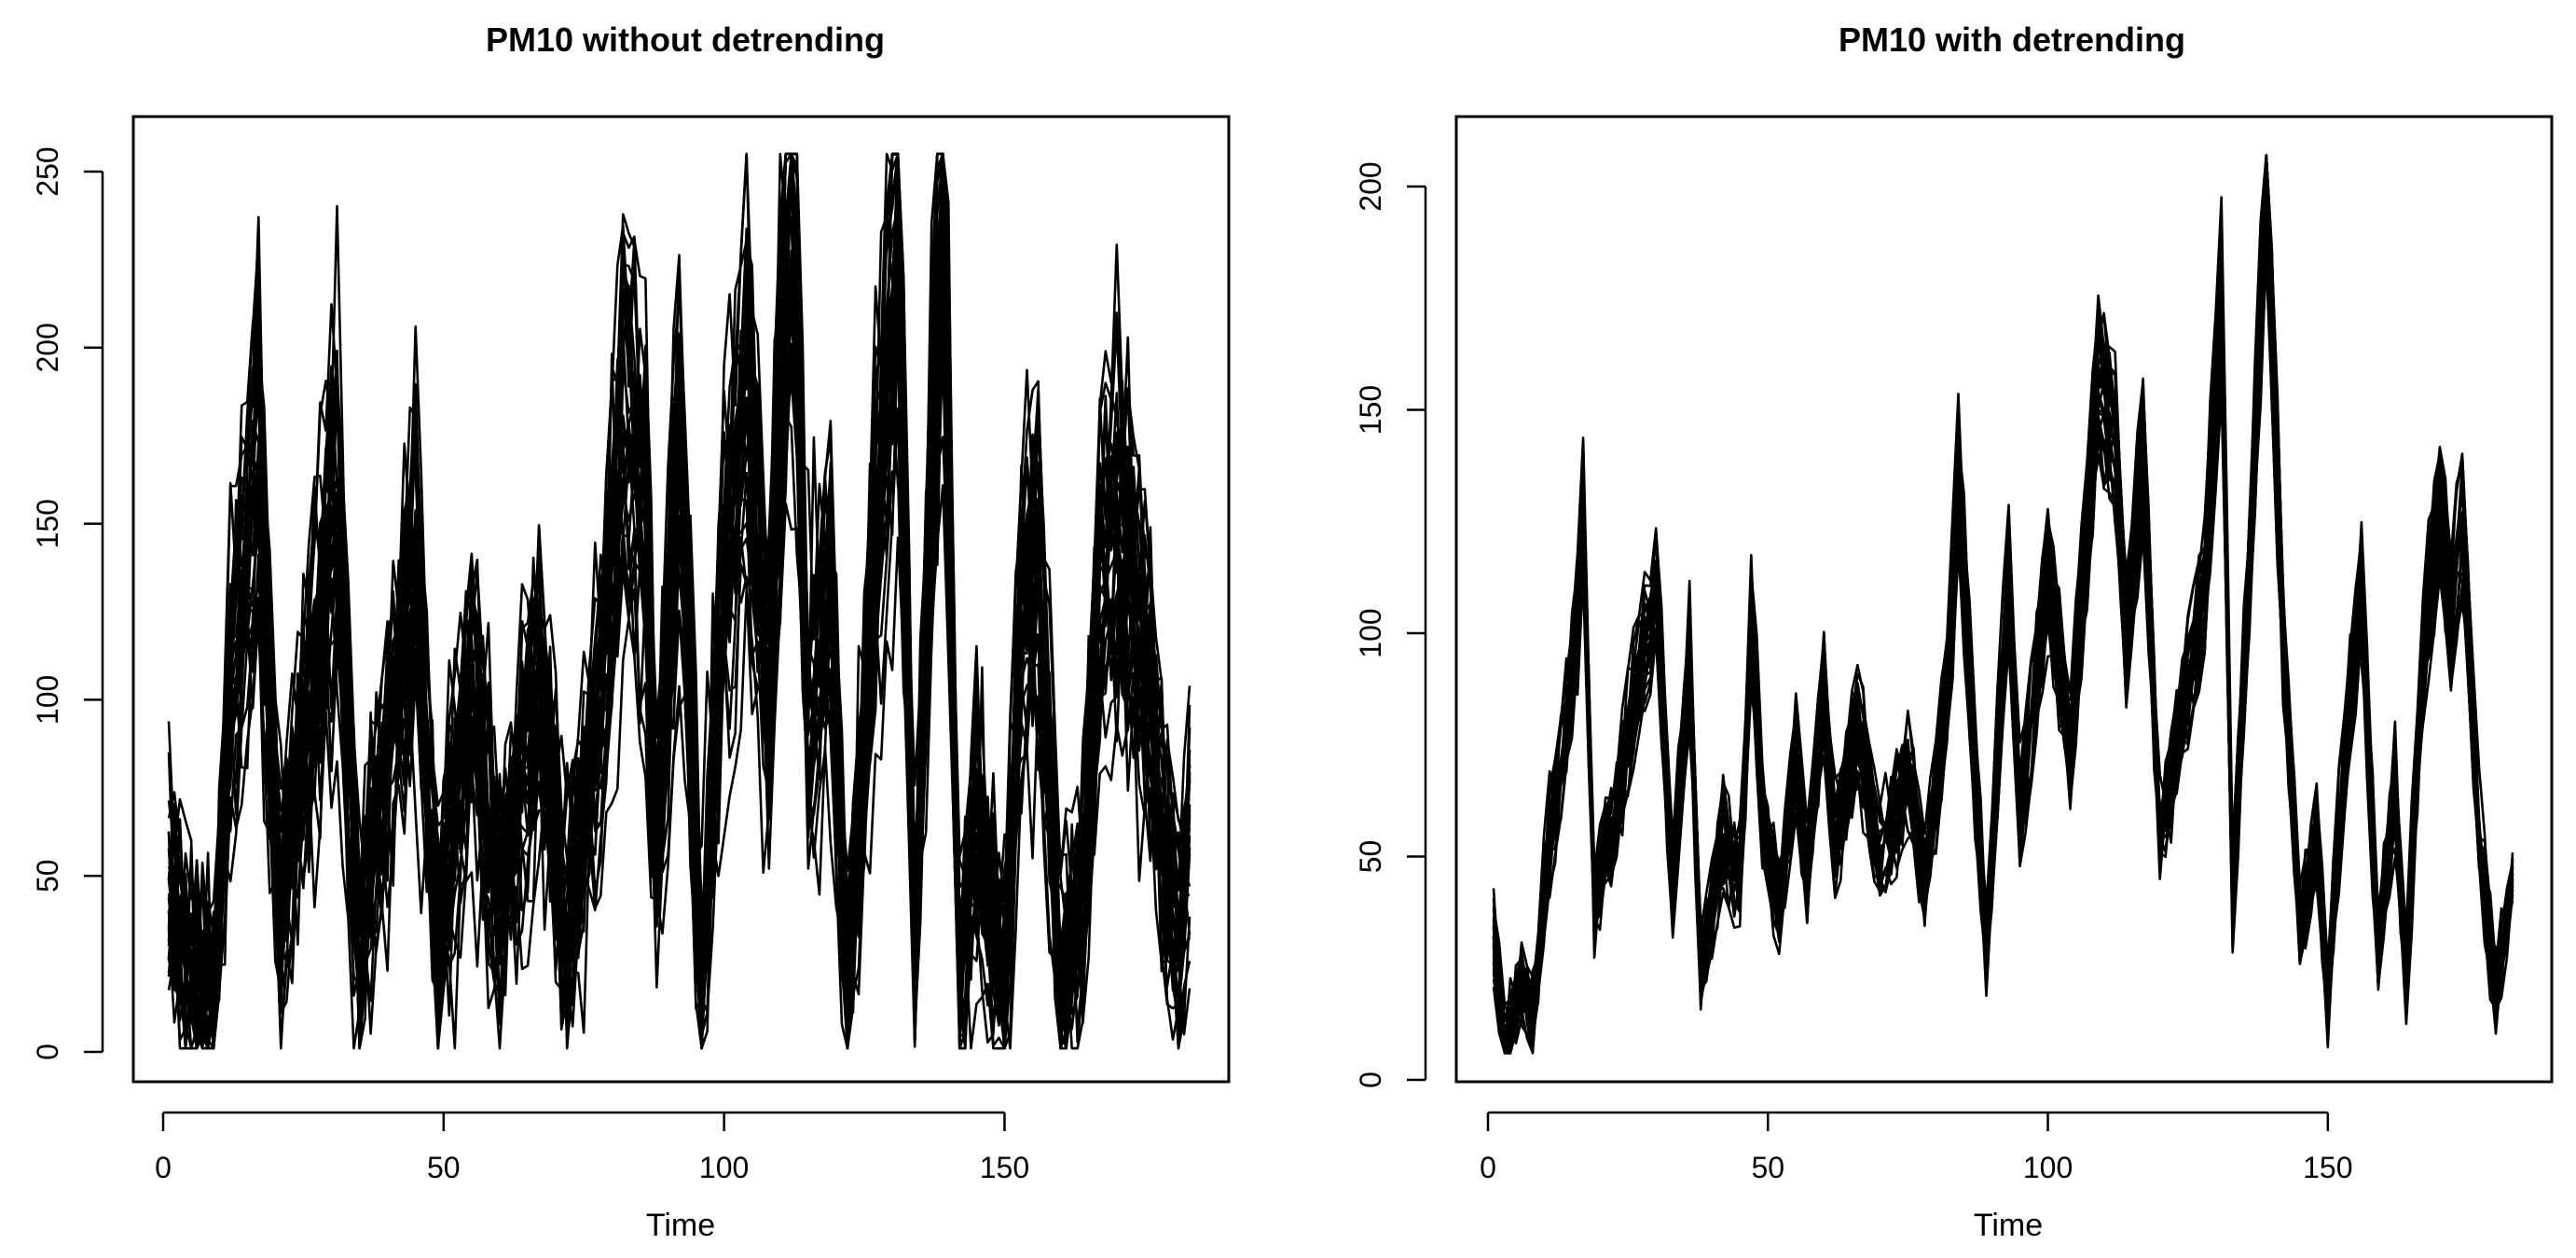  What do you see at coordinates (47, 171) in the screenshot?
I see `y-tick-label: 250` at bounding box center [47, 171].